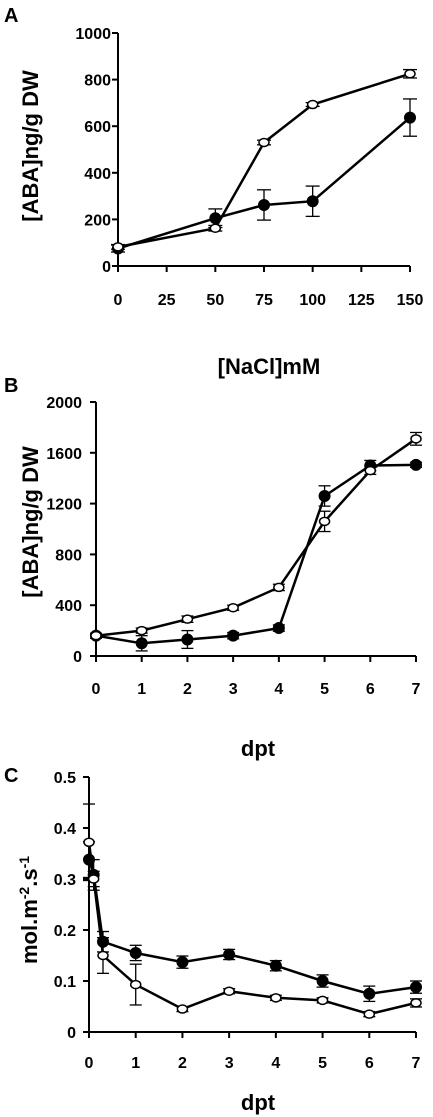 The image size is (433, 1117). What do you see at coordinates (64, 505) in the screenshot?
I see `y-tick-label: 1200` at bounding box center [64, 505].